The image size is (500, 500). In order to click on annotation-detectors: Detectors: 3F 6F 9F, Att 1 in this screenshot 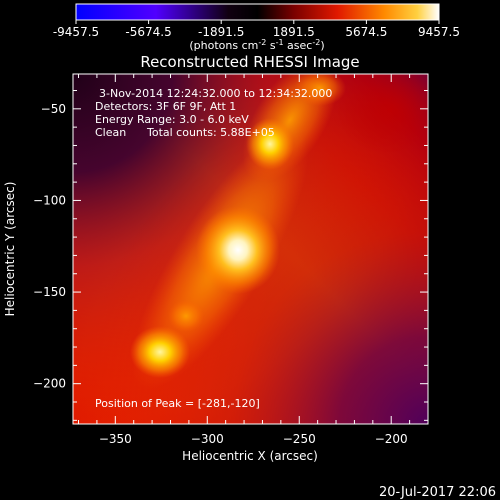, I will do `click(165, 106)`.